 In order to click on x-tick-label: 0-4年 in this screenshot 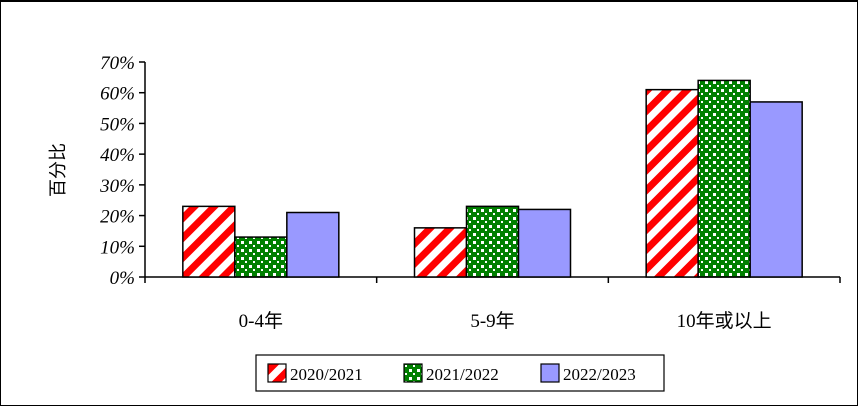, I will do `click(261, 321)`.